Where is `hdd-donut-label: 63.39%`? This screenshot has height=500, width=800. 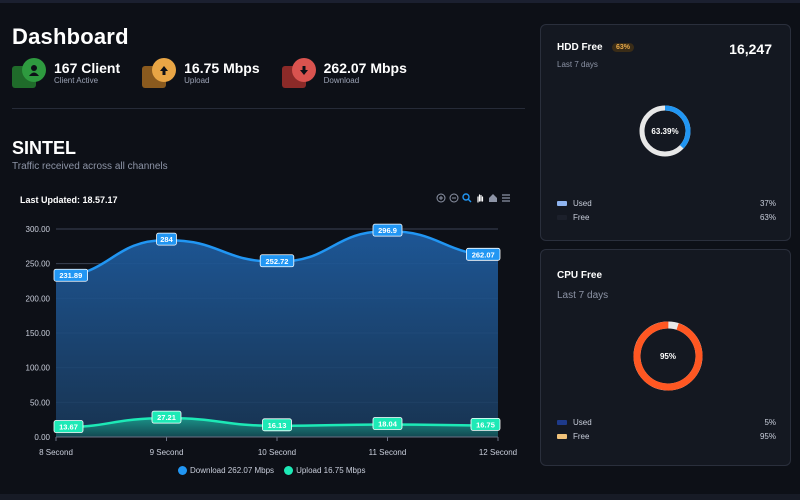 hdd-donut-label: 63.39% is located at coordinates (664, 131).